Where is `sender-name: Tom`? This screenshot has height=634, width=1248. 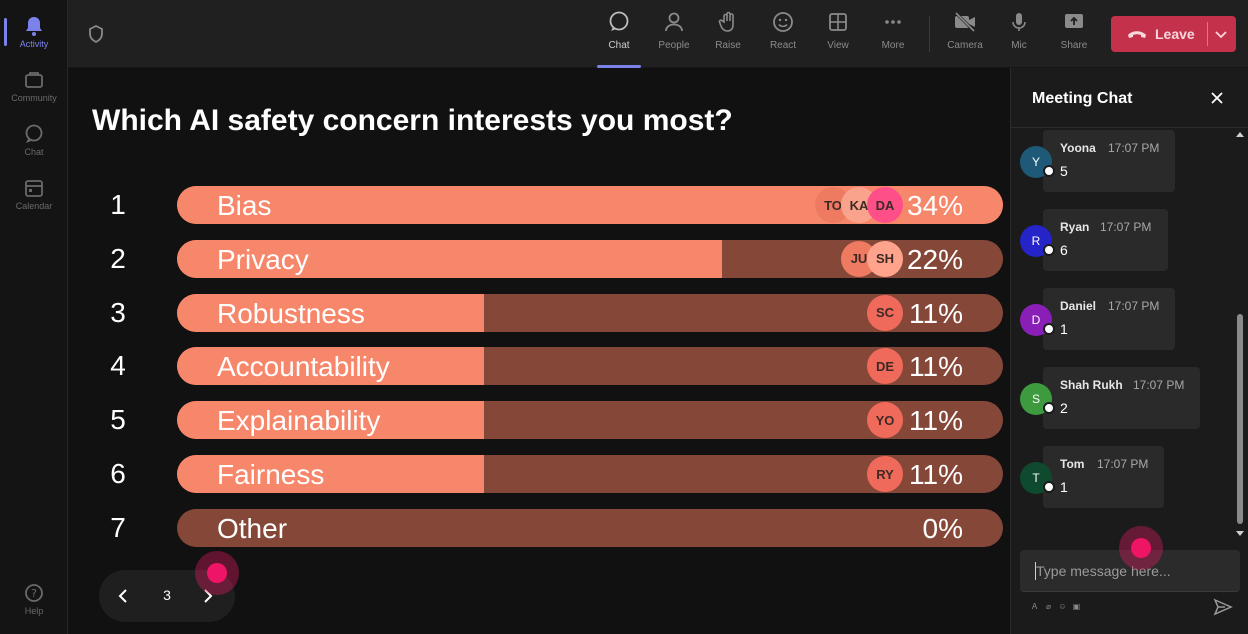
sender-name: Tom is located at coordinates (1072, 464).